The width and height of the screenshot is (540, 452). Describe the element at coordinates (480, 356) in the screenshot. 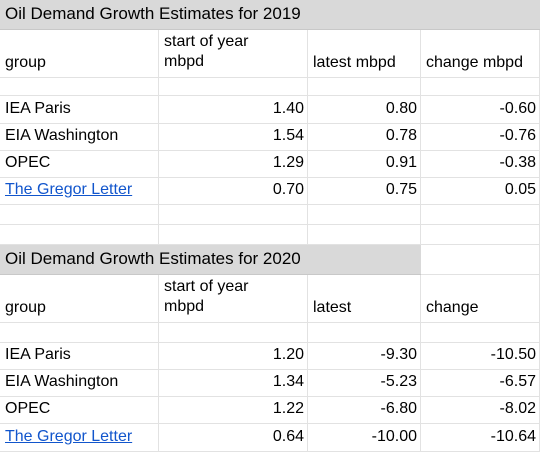

I see `change-cell: -10.50` at that location.